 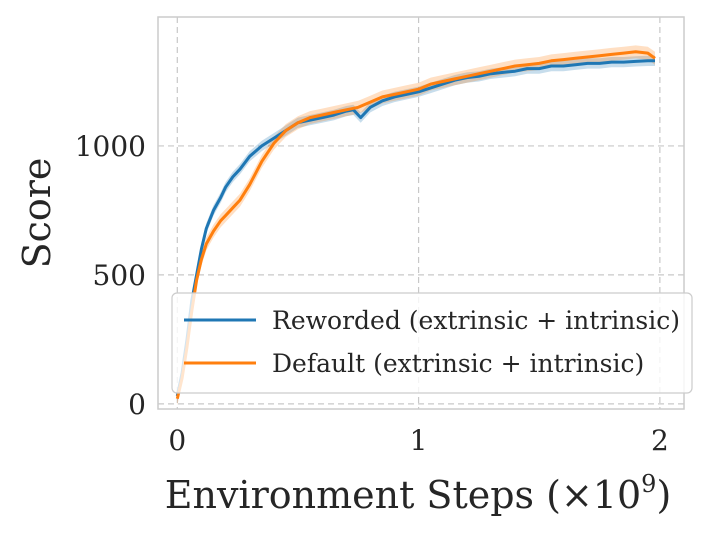 I want to click on legend-box, so click(x=432, y=343).